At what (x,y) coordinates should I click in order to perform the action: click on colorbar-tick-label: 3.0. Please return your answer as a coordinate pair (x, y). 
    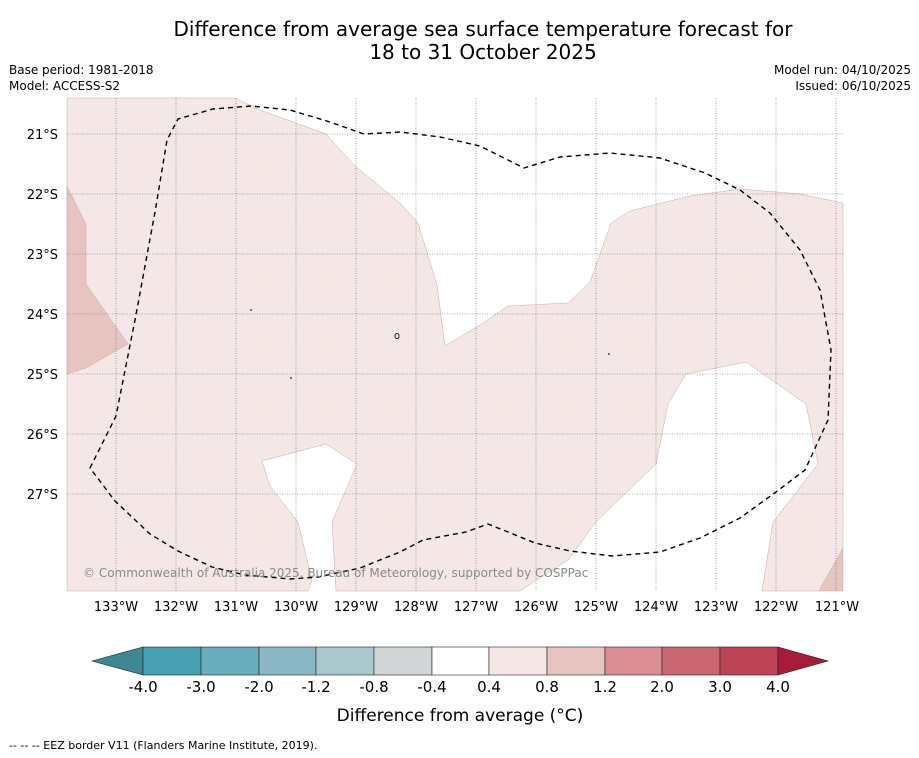
    Looking at the image, I should click on (720, 687).